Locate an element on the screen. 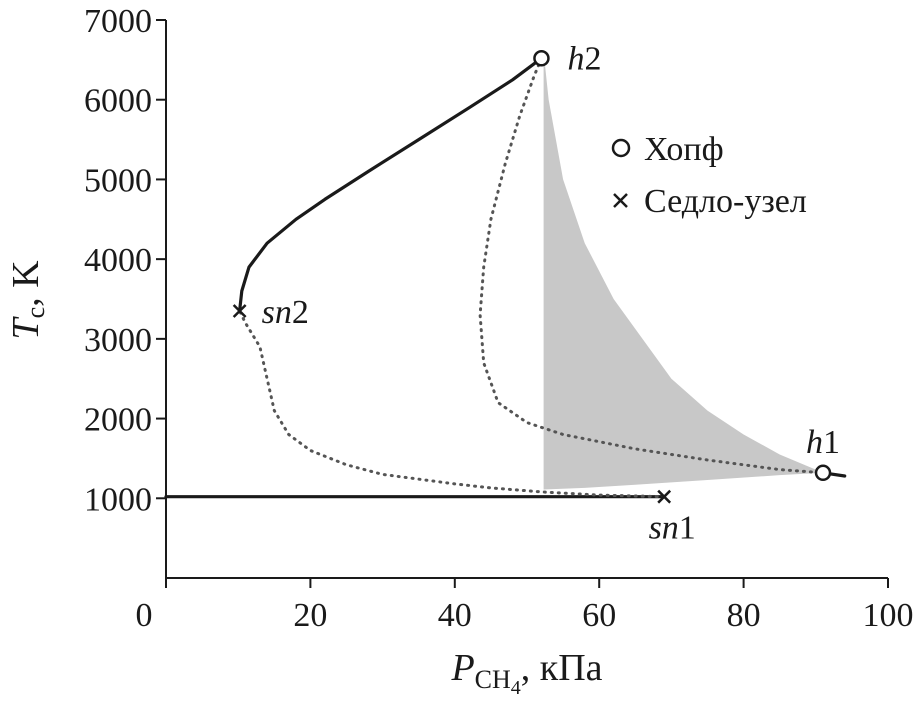 The width and height of the screenshot is (923, 708). hopf-point-h2 is located at coordinates (541, 58).